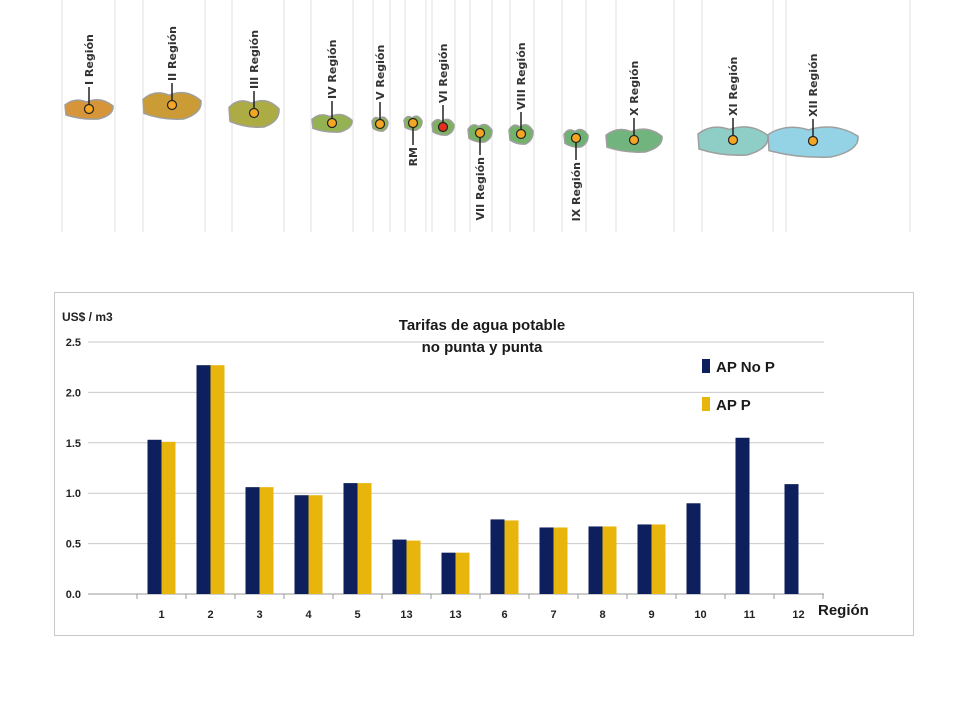 Image resolution: width=960 pixels, height=720 pixels. Describe the element at coordinates (254, 59) in the screenshot. I see `region-label: III Región` at that location.